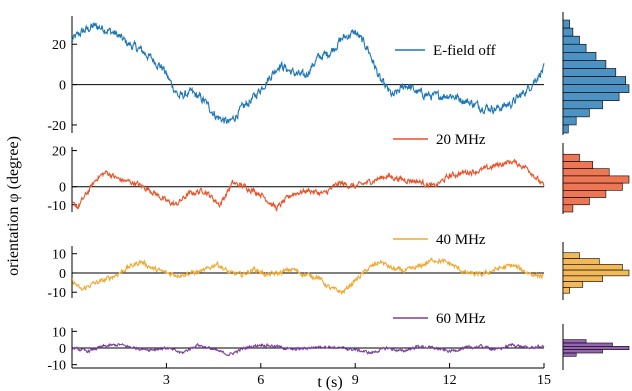  I want to click on x-axis: 3 6 9 12 15, so click(311, 375).